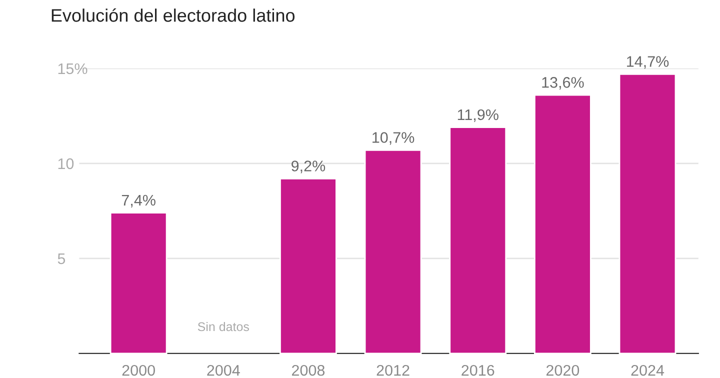 This screenshot has height=378, width=720. Describe the element at coordinates (563, 83) in the screenshot. I see `data-label: 13,6%` at that location.